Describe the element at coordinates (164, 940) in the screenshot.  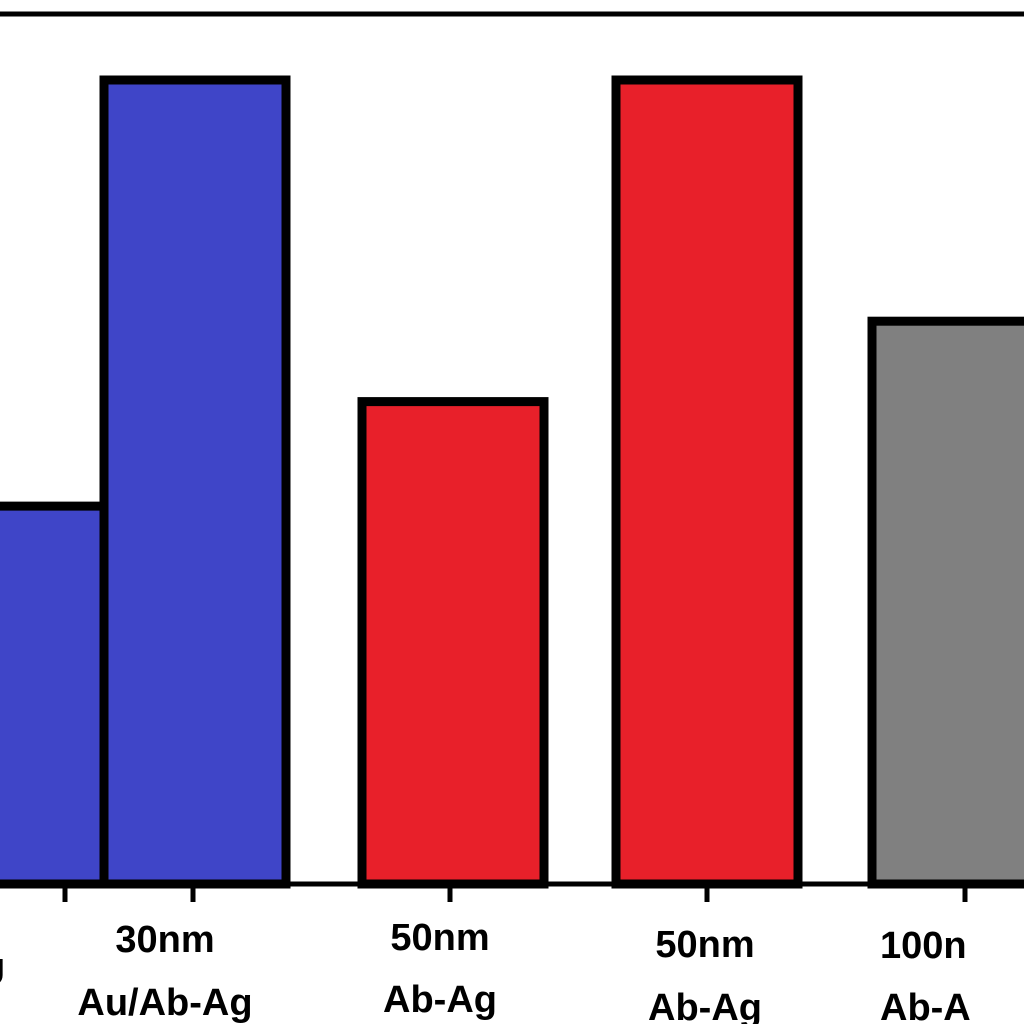
I see `x-label-1-top: 30nm` at that location.